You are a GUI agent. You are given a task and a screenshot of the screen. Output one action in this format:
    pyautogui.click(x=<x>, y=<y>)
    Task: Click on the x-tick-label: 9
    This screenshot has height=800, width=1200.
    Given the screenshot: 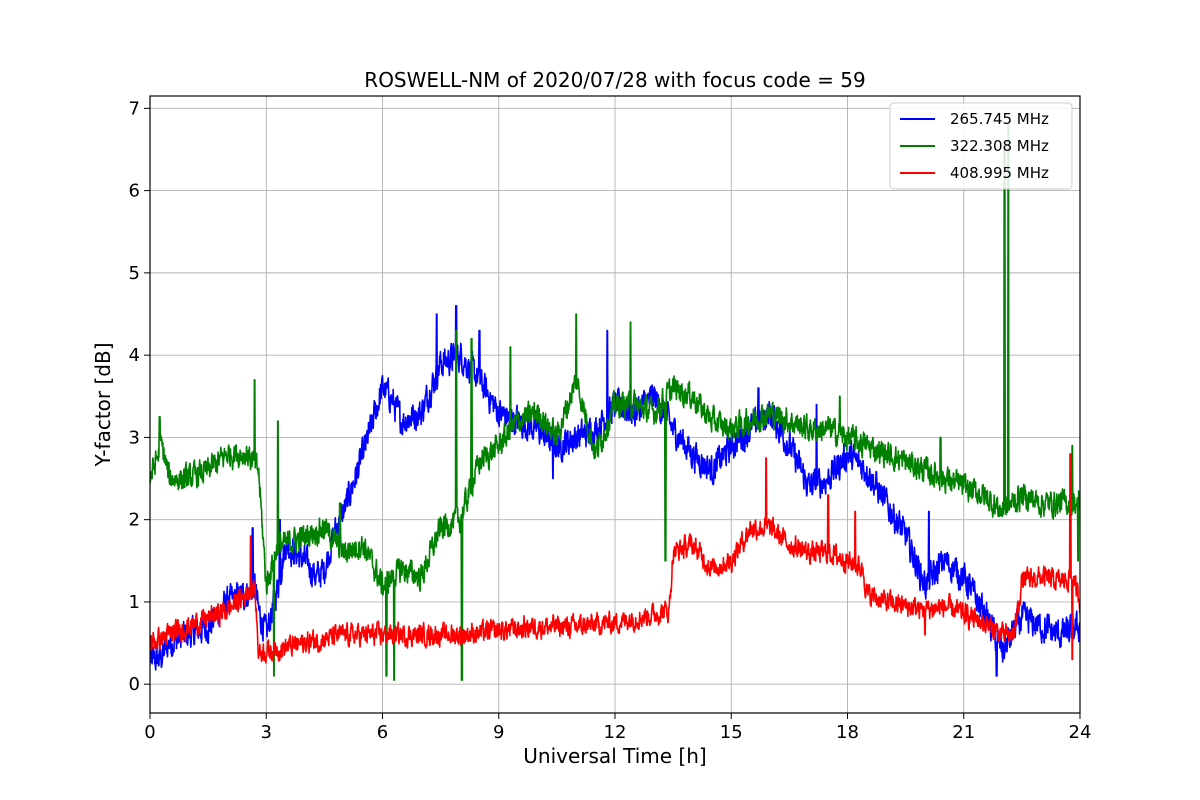 What is the action you would take?
    pyautogui.click(x=498, y=732)
    